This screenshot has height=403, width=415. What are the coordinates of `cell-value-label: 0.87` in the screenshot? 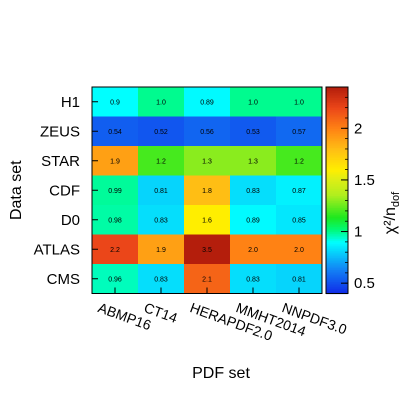 It's located at (299, 191).